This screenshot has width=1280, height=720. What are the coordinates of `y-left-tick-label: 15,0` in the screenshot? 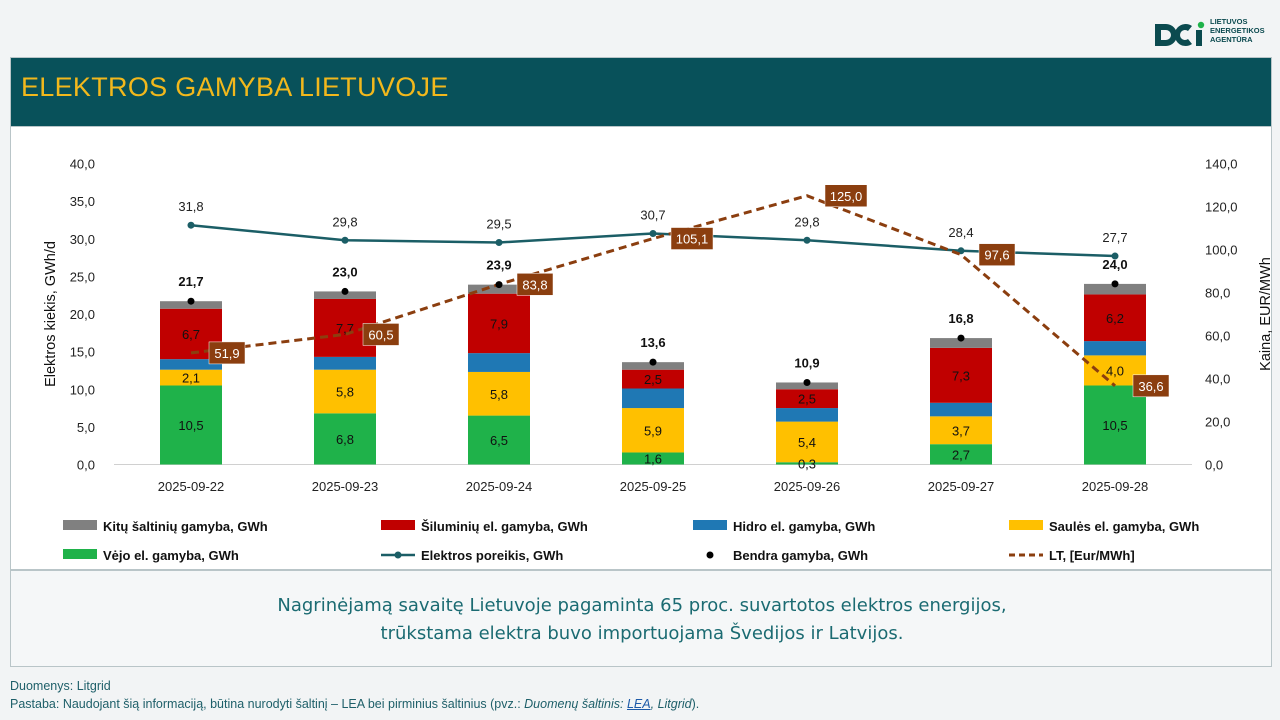 It's located at (82, 352).